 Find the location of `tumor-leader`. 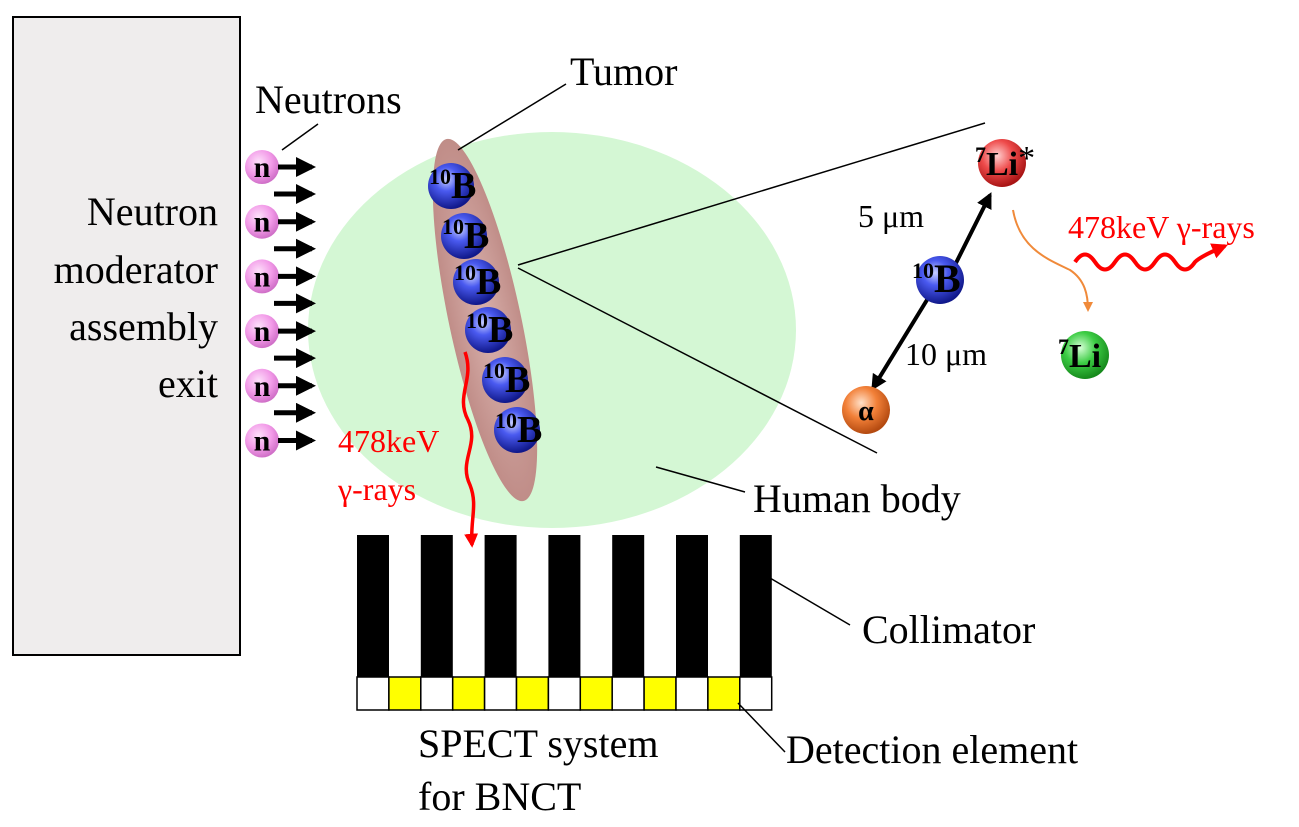

tumor-leader is located at coordinates (512, 117).